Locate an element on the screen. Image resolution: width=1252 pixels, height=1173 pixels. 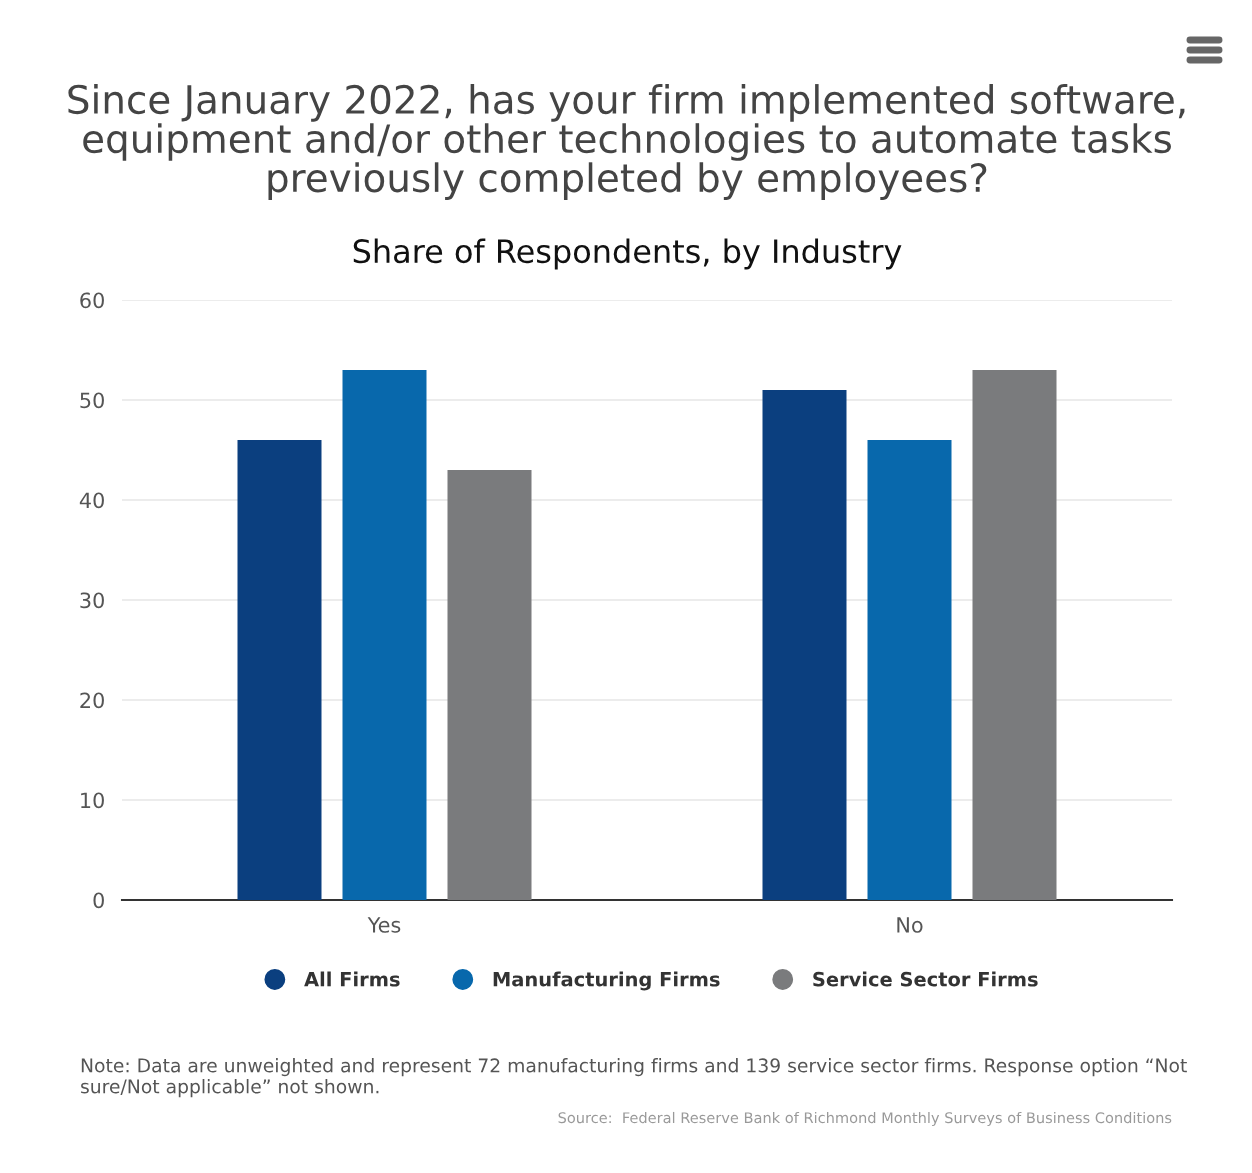
legend-label: All Firms is located at coordinates (352, 979).